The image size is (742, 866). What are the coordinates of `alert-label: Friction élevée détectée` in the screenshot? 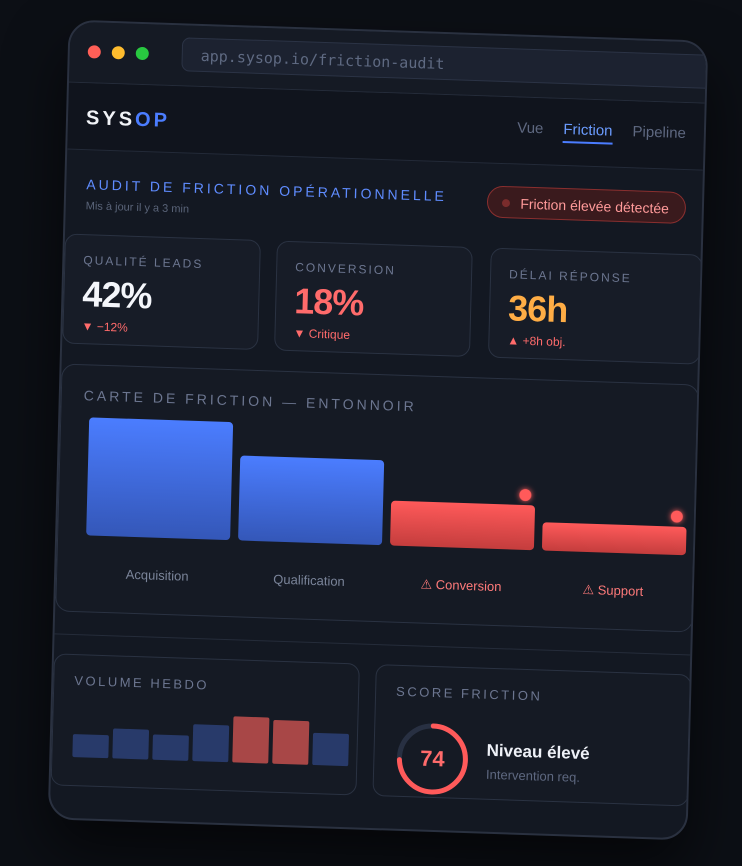 It's located at (595, 206).